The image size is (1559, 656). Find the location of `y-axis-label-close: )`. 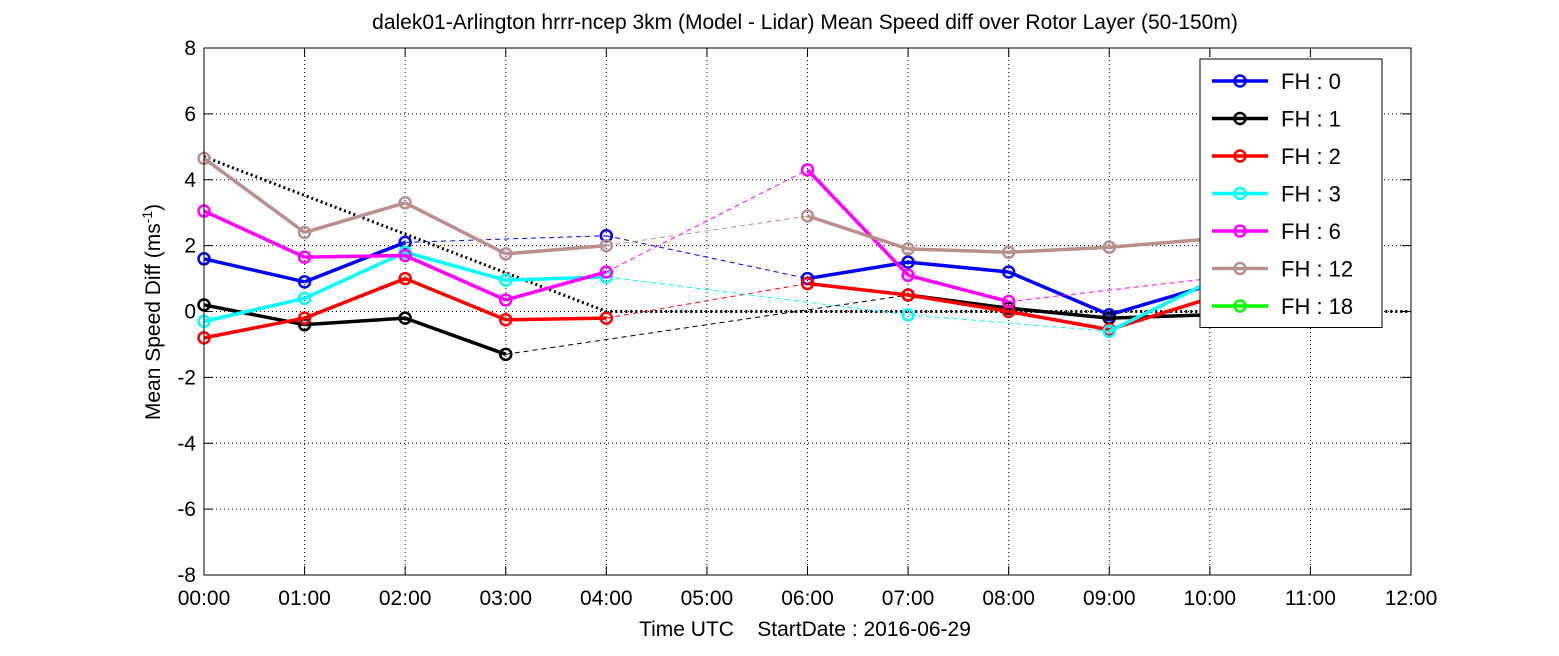

y-axis-label-close: ) is located at coordinates (153, 207).